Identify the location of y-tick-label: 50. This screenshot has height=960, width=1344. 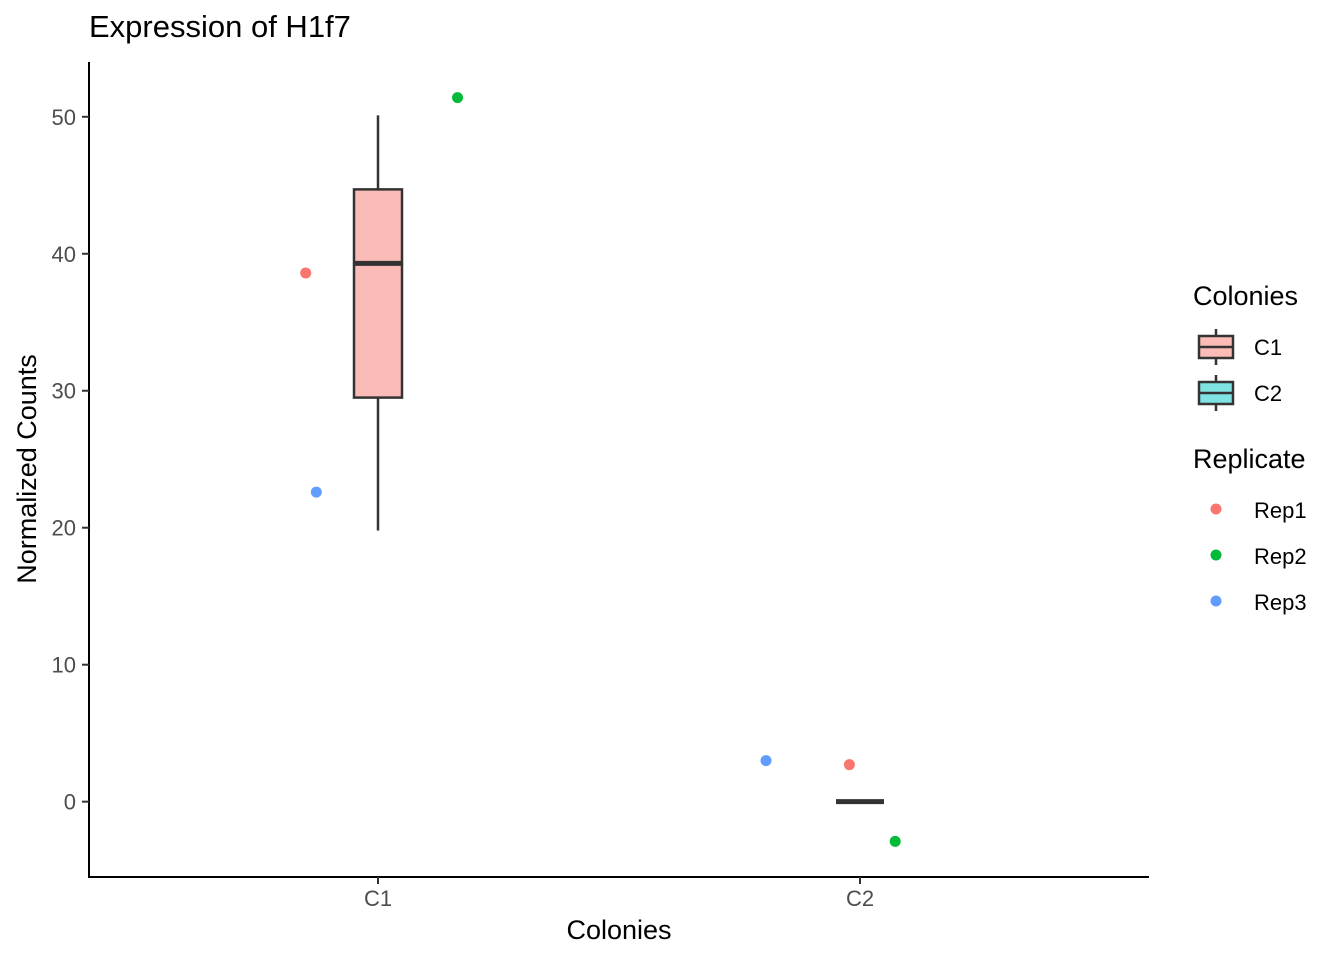
(64, 117).